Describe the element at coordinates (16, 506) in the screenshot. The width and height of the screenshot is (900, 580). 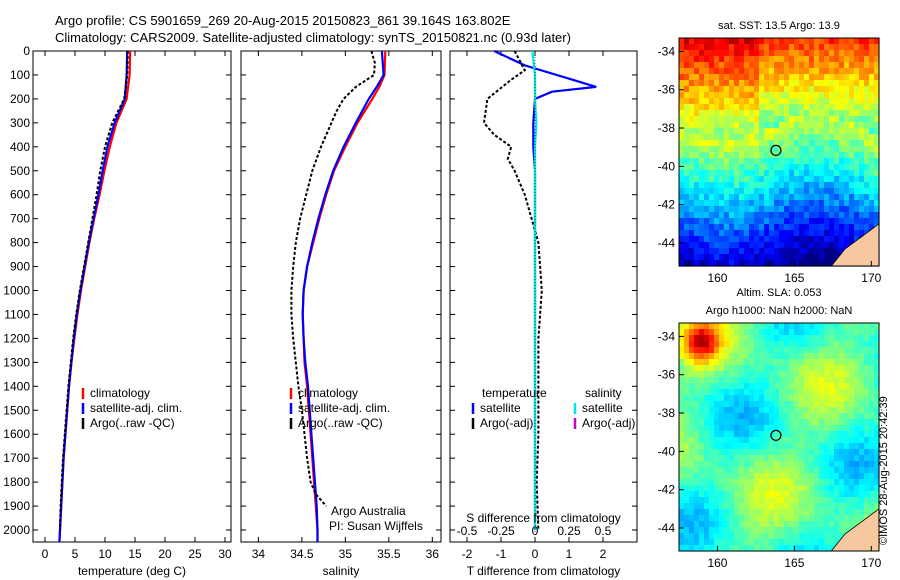
I see `y-tick-label: 1900` at that location.